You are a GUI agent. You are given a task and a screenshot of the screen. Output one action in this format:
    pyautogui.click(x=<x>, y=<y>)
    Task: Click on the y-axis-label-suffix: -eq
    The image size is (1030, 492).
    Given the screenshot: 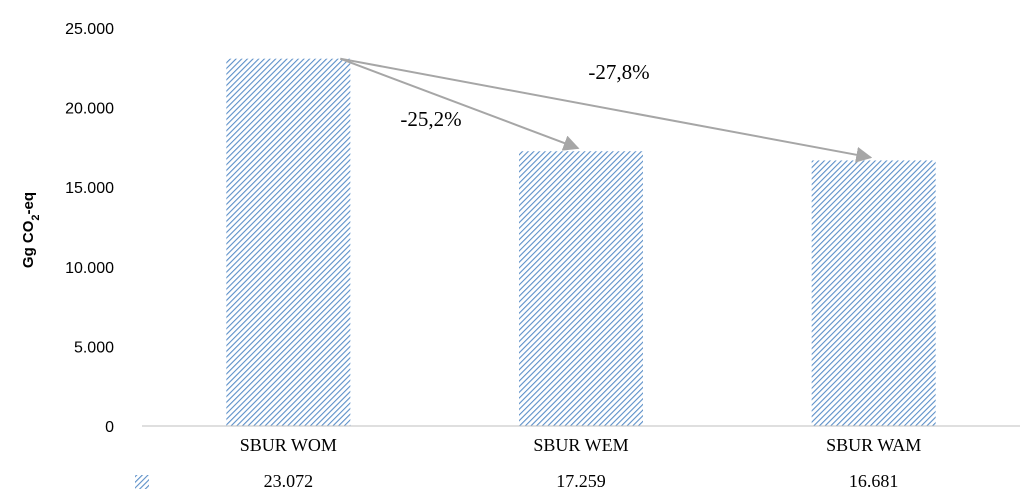 What is the action you would take?
    pyautogui.click(x=28, y=203)
    